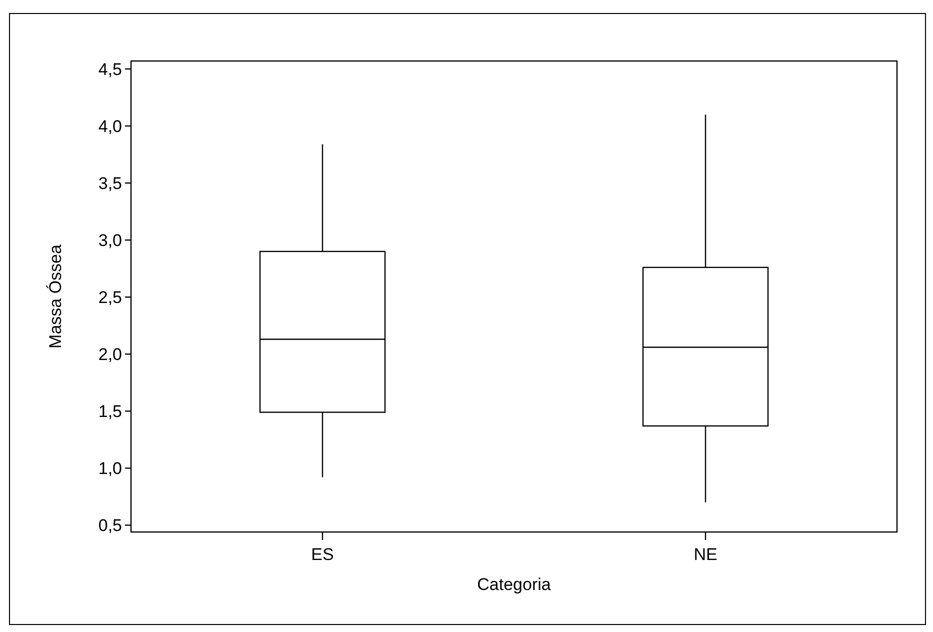 The width and height of the screenshot is (933, 632). What do you see at coordinates (55, 296) in the screenshot?
I see `y-axis-title: Massa Óssea` at bounding box center [55, 296].